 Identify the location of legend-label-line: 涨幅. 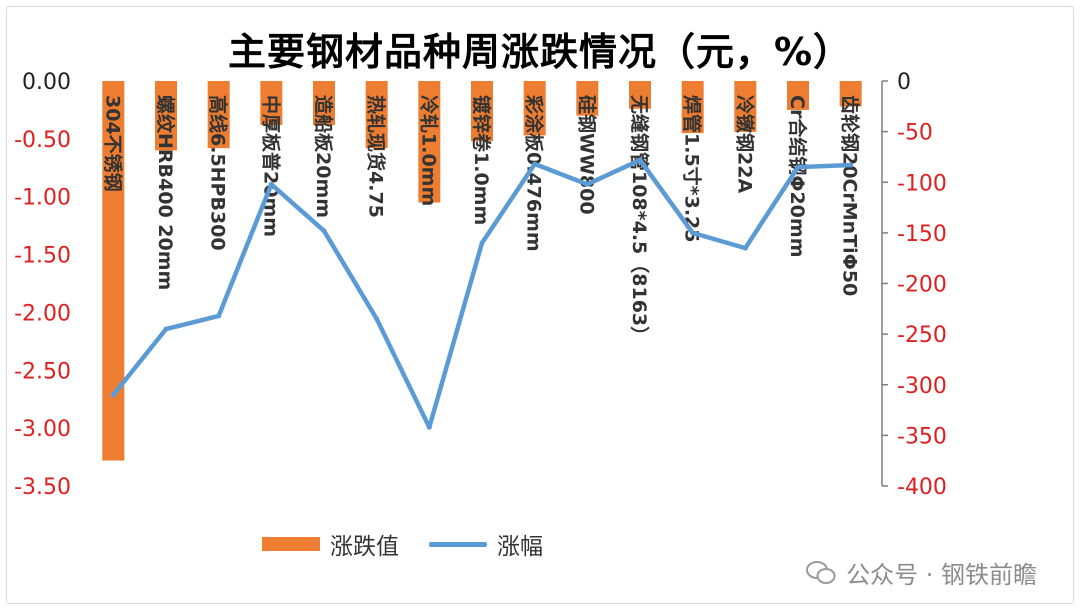
(520, 547).